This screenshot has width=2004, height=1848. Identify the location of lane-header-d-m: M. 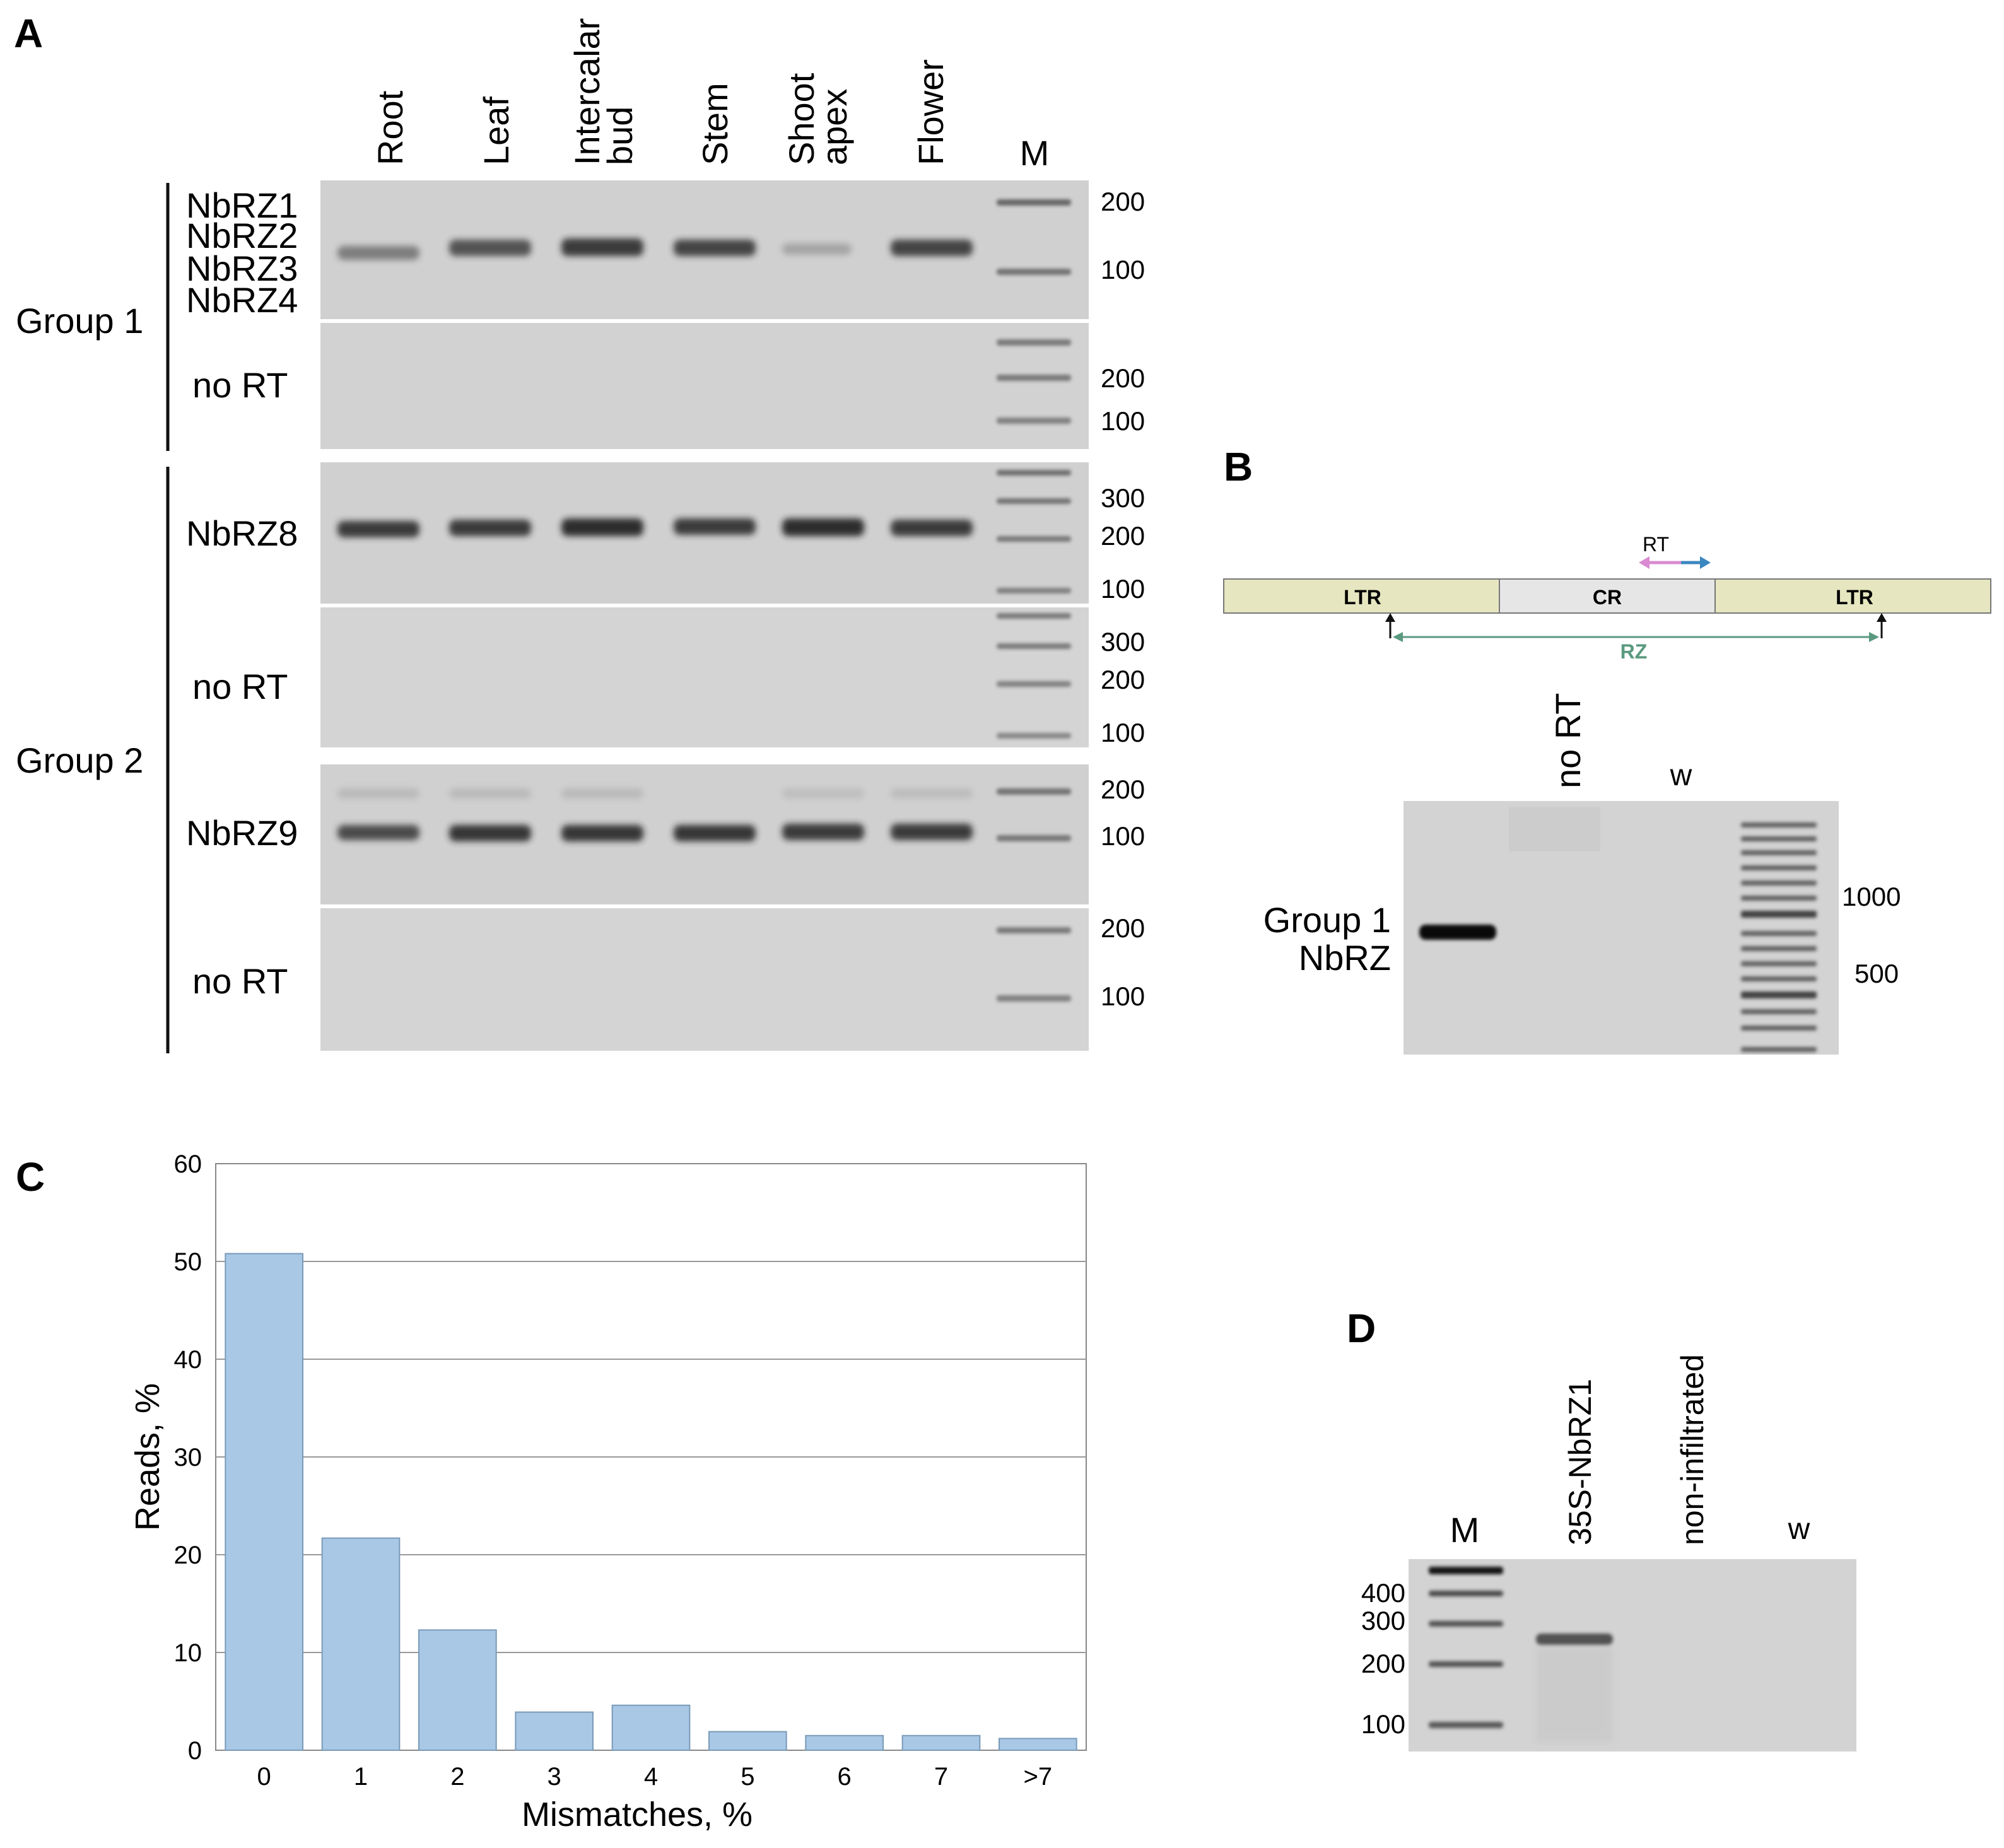
(1465, 1530).